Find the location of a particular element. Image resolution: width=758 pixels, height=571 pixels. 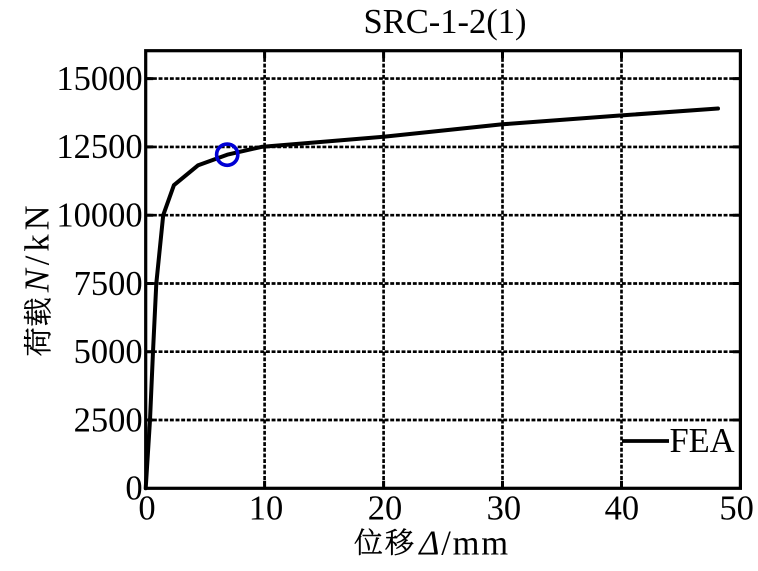

svg-text: 10 is located at coordinates (266, 509).